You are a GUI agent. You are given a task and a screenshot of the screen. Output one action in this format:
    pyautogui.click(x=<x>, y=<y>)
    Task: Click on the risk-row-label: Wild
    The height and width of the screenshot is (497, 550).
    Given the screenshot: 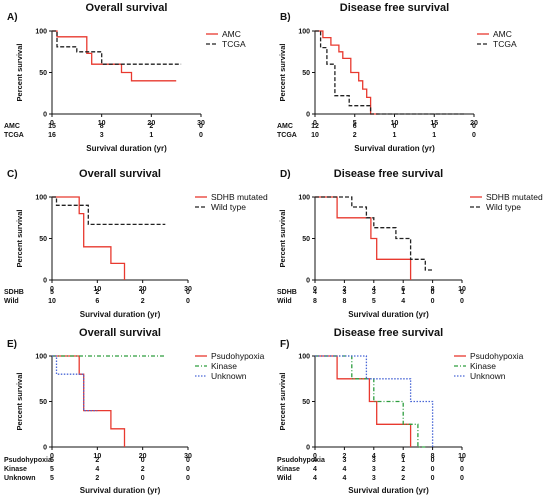 What is the action you would take?
    pyautogui.click(x=284, y=301)
    